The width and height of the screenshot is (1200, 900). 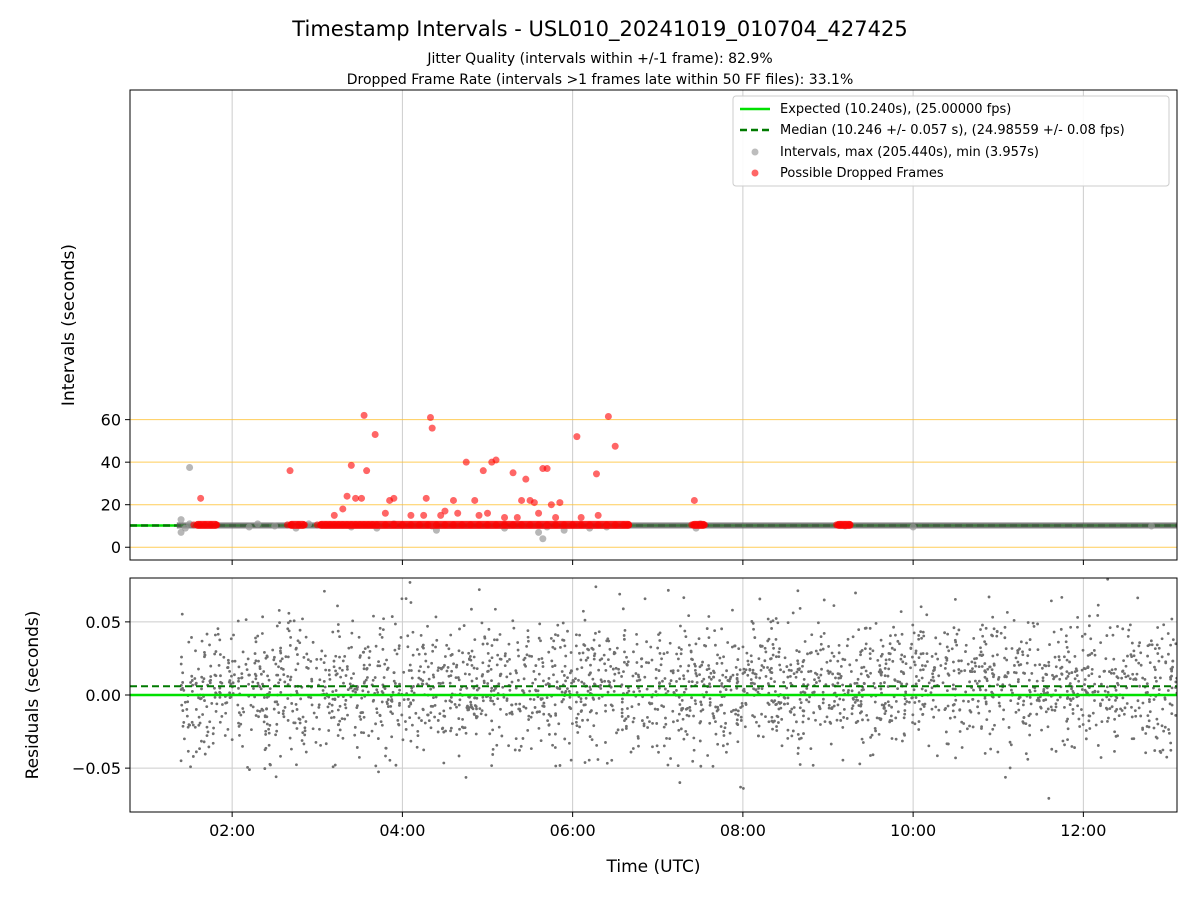 I want to click on legend-box, so click(x=951, y=141).